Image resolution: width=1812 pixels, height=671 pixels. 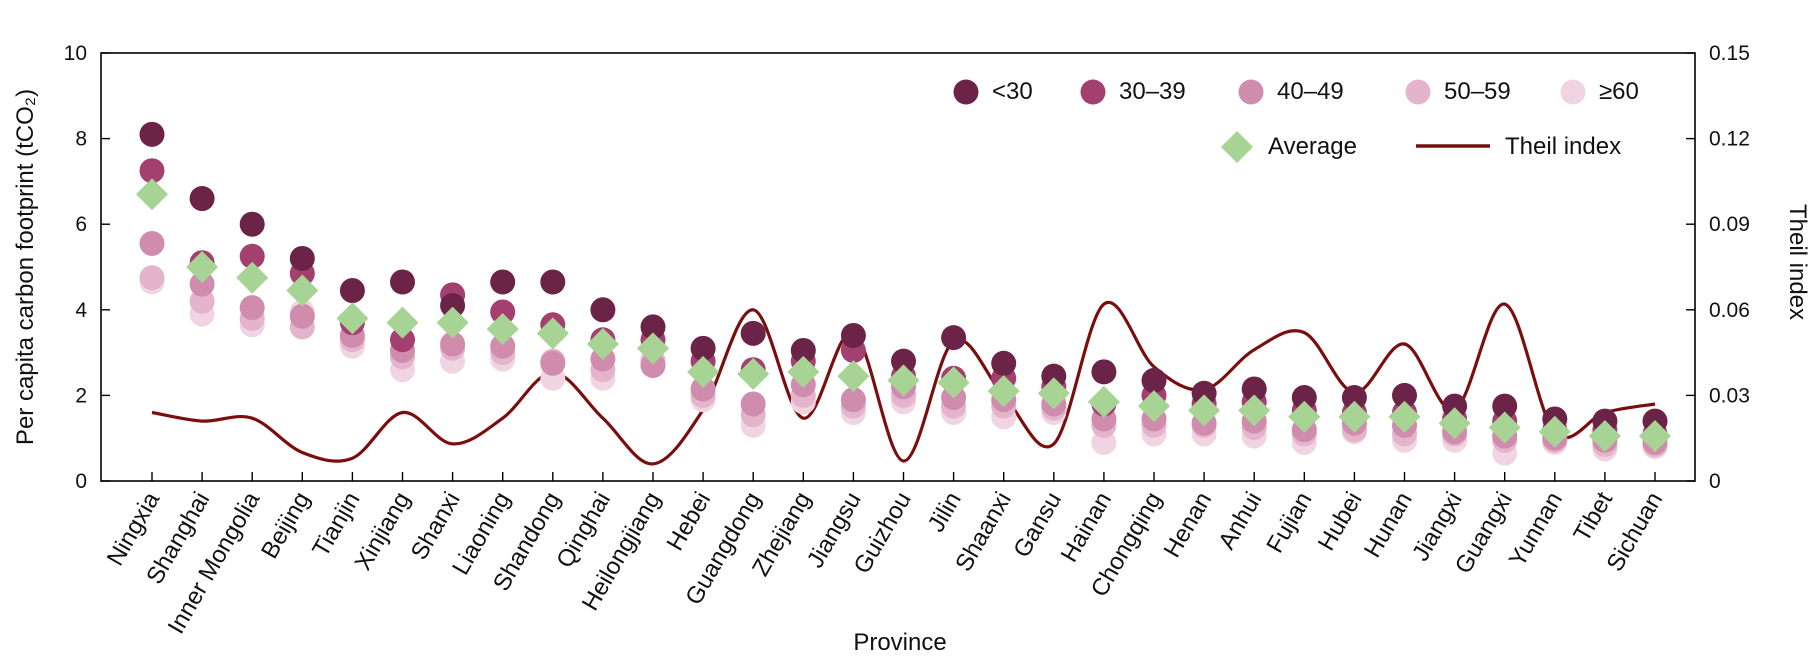 I want to click on category-label-3: Beijing, so click(x=285, y=526).